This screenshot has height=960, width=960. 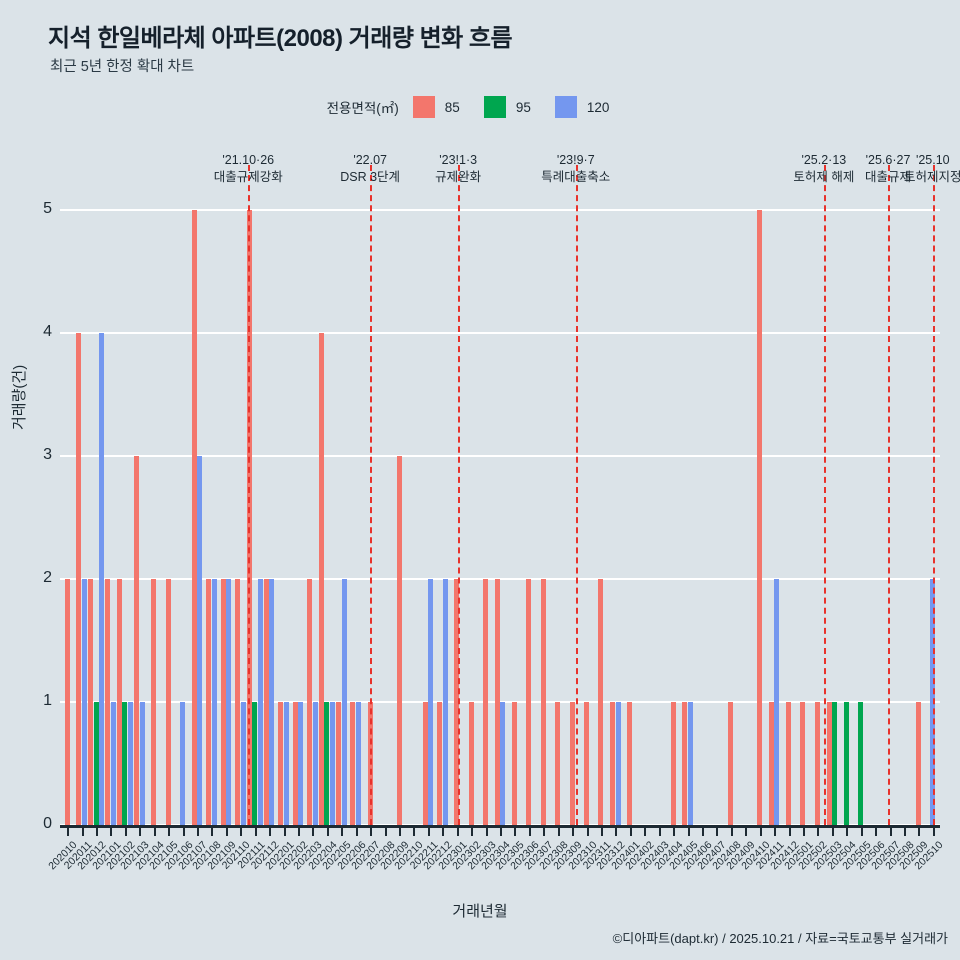 What do you see at coordinates (888, 160) in the screenshot?
I see `annotation-date-5: '25.6·27` at bounding box center [888, 160].